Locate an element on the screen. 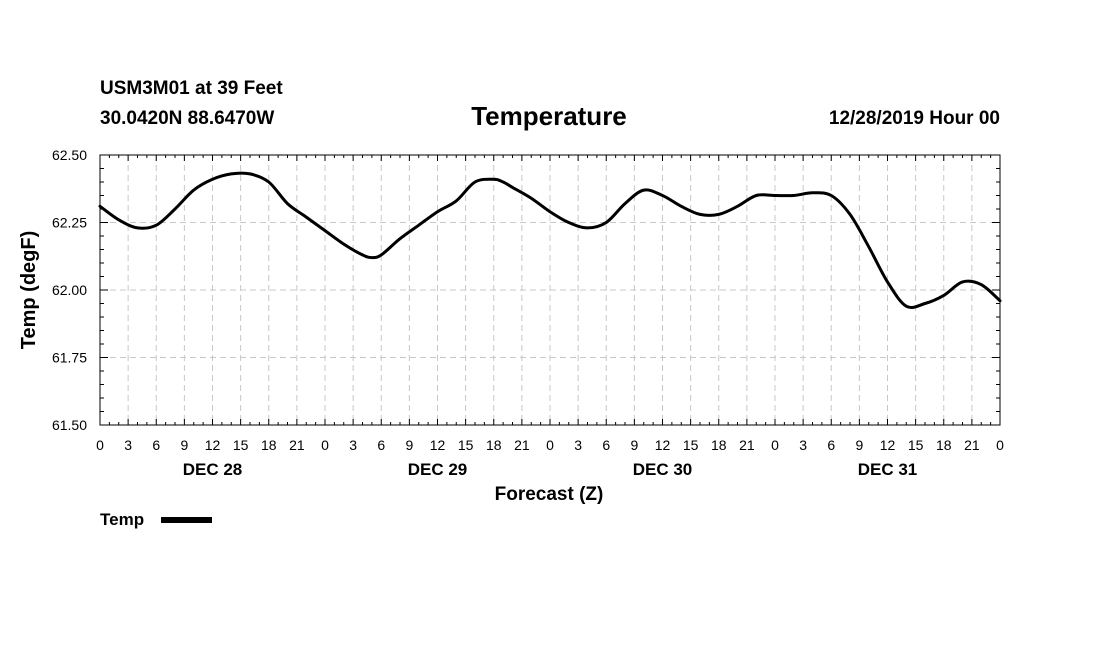 This screenshot has width=1100, height=650. y-tick-label: 62.00 is located at coordinates (69, 290).